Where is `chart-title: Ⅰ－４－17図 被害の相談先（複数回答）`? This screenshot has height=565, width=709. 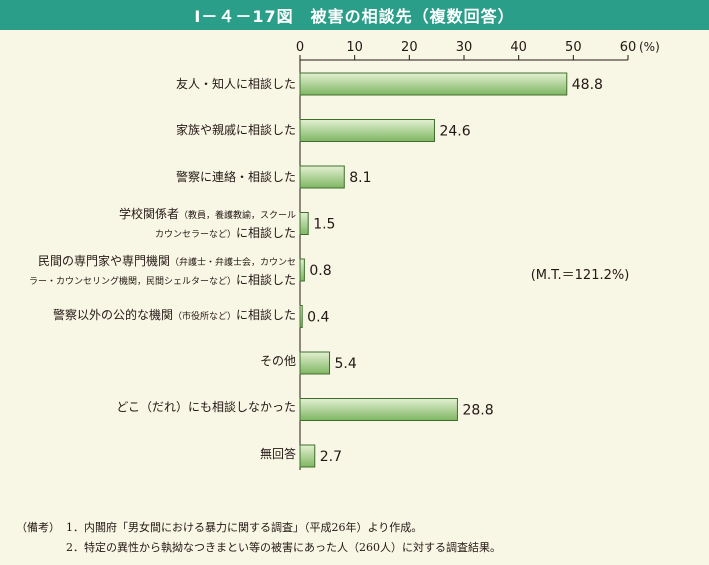
chart-title: Ⅰ－４－17図 被害の相談先（複数回答） is located at coordinates (354, 16).